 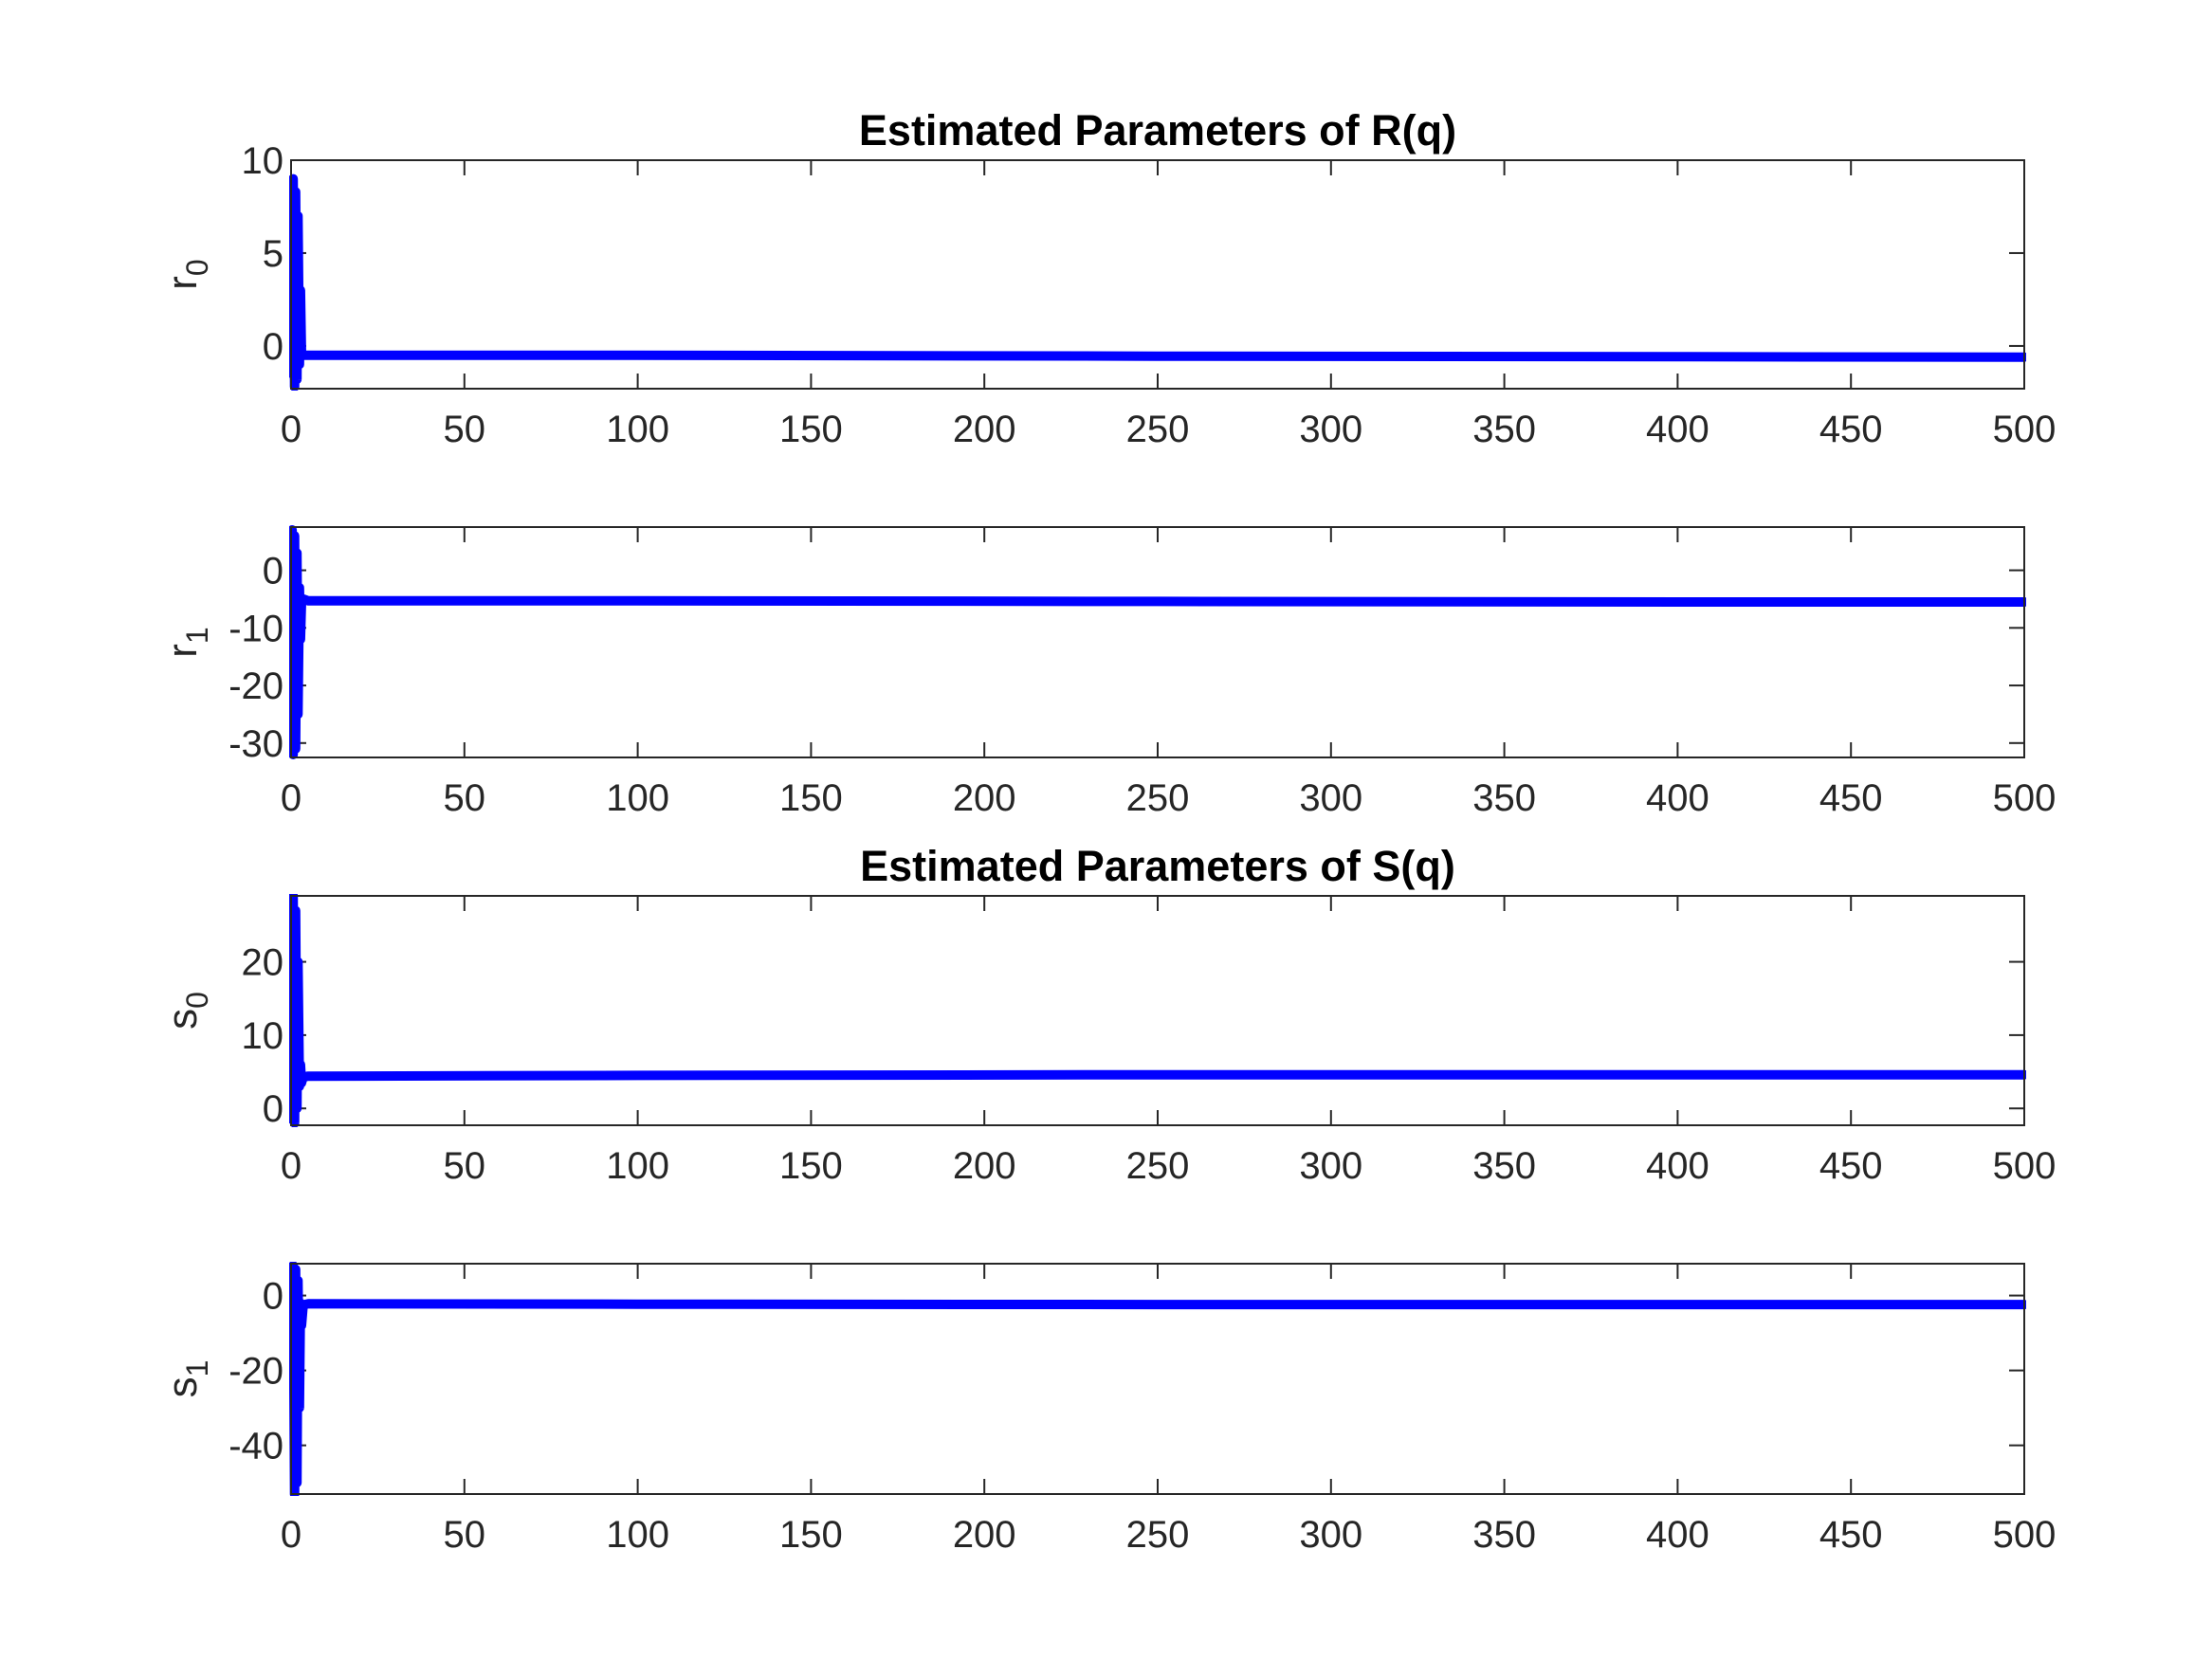 I want to click on subplot-title: Estimated Parameters of S(q), so click(x=1157, y=866).